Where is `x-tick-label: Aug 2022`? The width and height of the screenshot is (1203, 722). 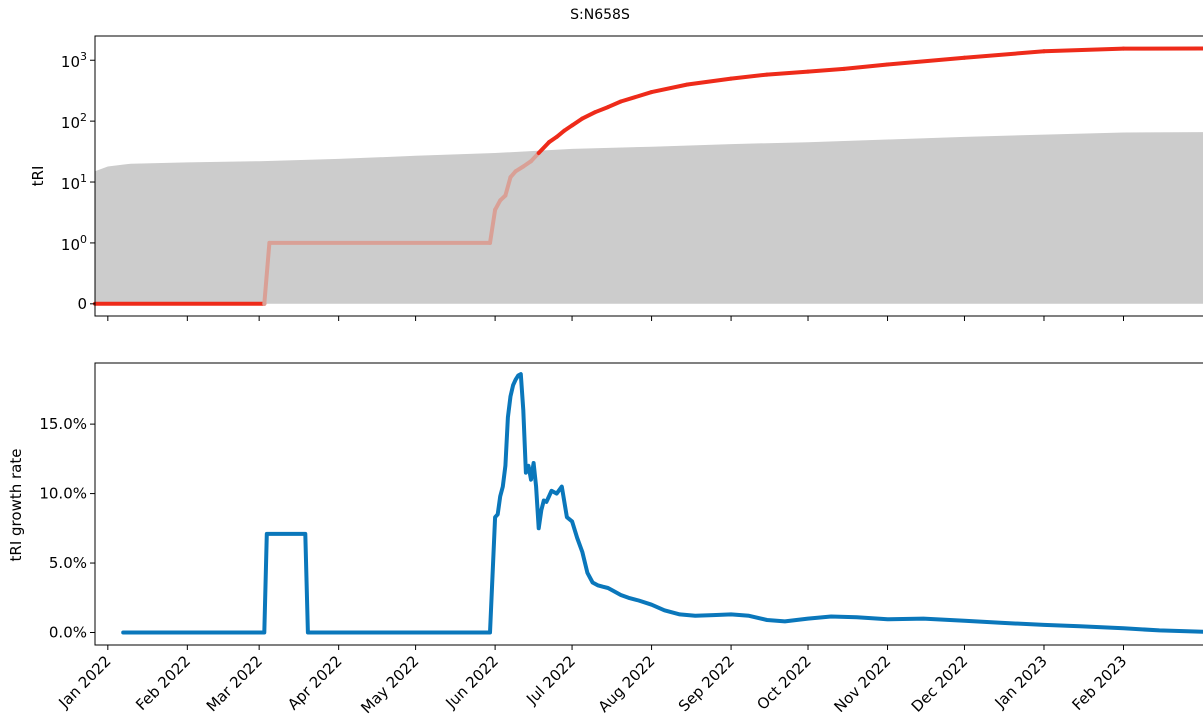 x-tick-label: Aug 2022 is located at coordinates (627, 684).